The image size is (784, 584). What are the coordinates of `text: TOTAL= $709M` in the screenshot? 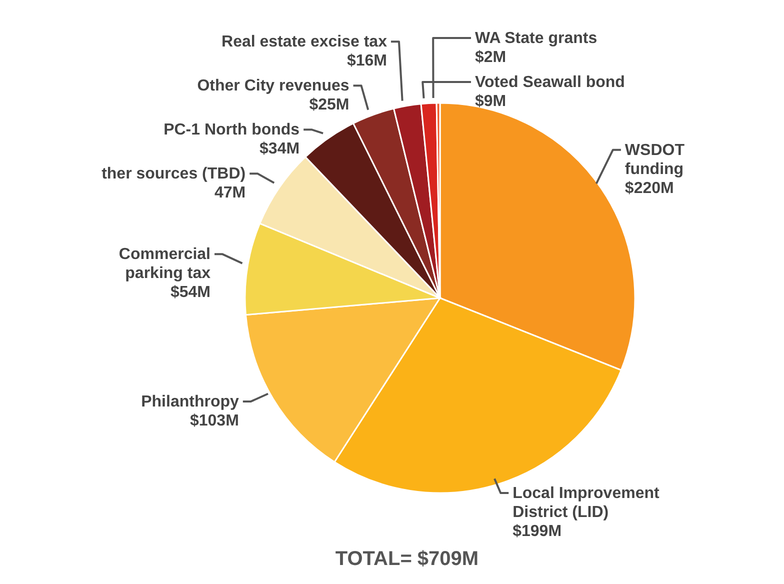 It's located at (407, 559).